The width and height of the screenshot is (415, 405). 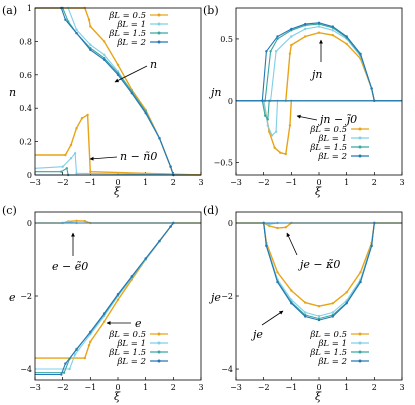 What do you see at coordinates (35, 387) in the screenshot?
I see `xtick-label-c: −3` at bounding box center [35, 387].